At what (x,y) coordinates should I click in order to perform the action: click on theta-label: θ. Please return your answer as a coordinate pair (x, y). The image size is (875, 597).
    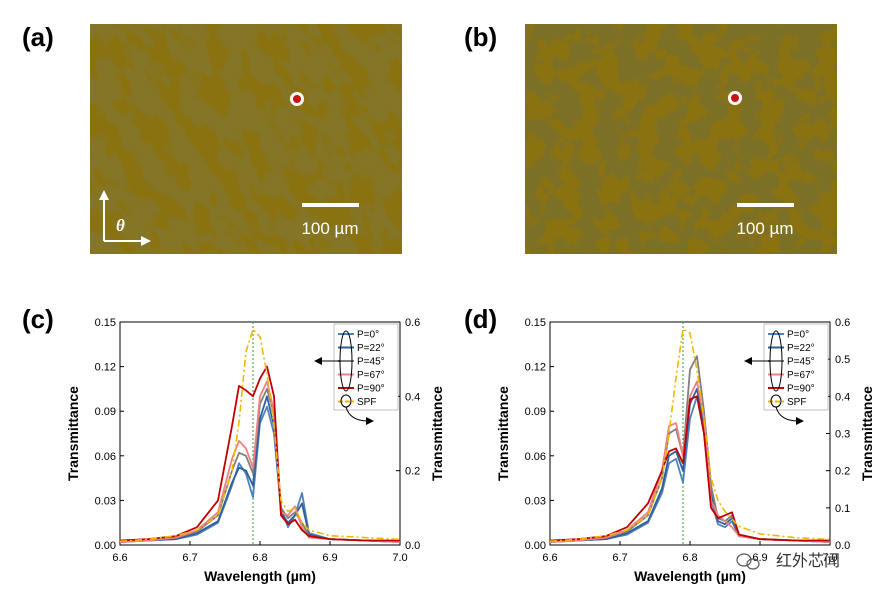
    Looking at the image, I should click on (120, 225).